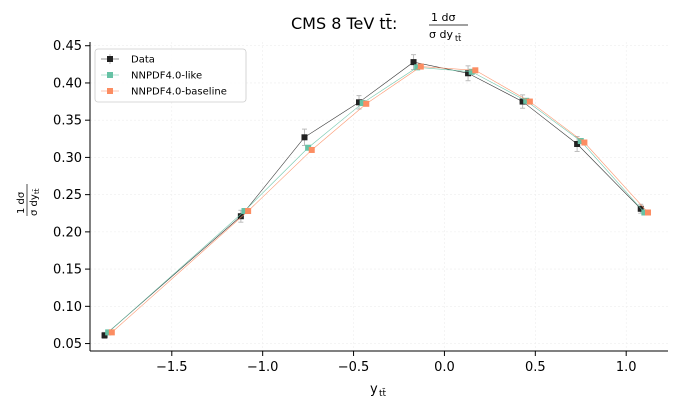 Image resolution: width=677 pixels, height=408 pixels. I want to click on y-tick-label-0: 0.05, so click(67, 344).